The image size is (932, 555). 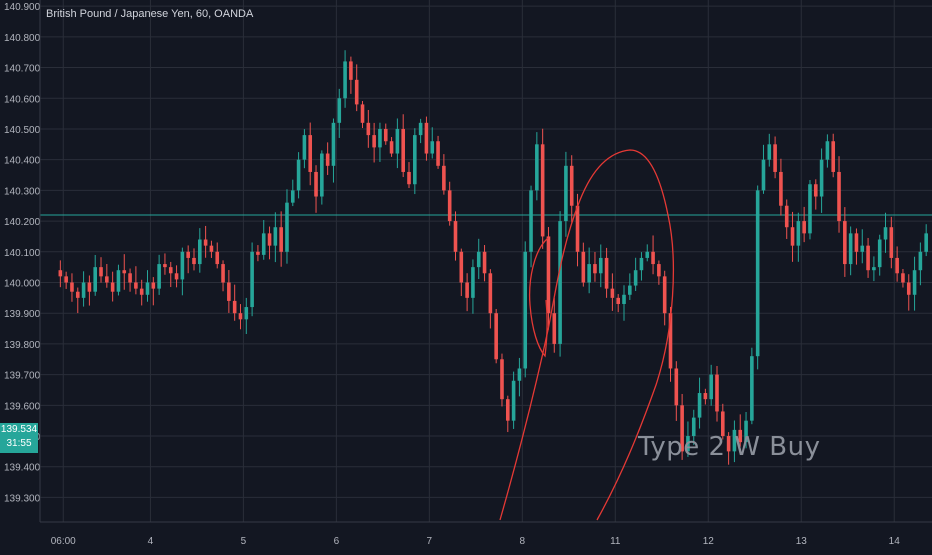 I want to click on y-tick-label: 139.800, so click(x=22, y=345).